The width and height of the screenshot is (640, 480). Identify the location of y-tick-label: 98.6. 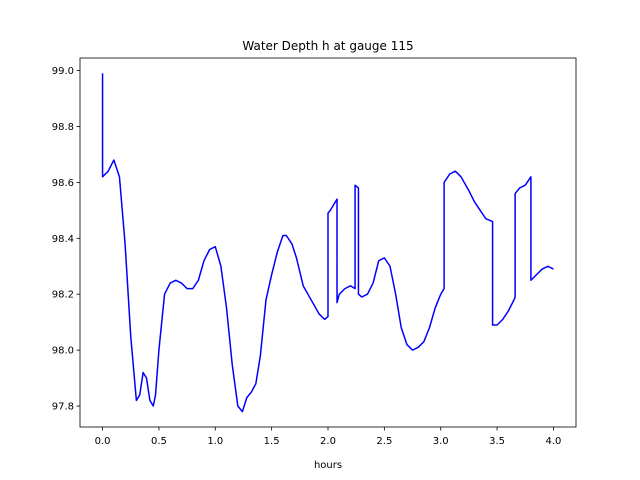
(63, 183).